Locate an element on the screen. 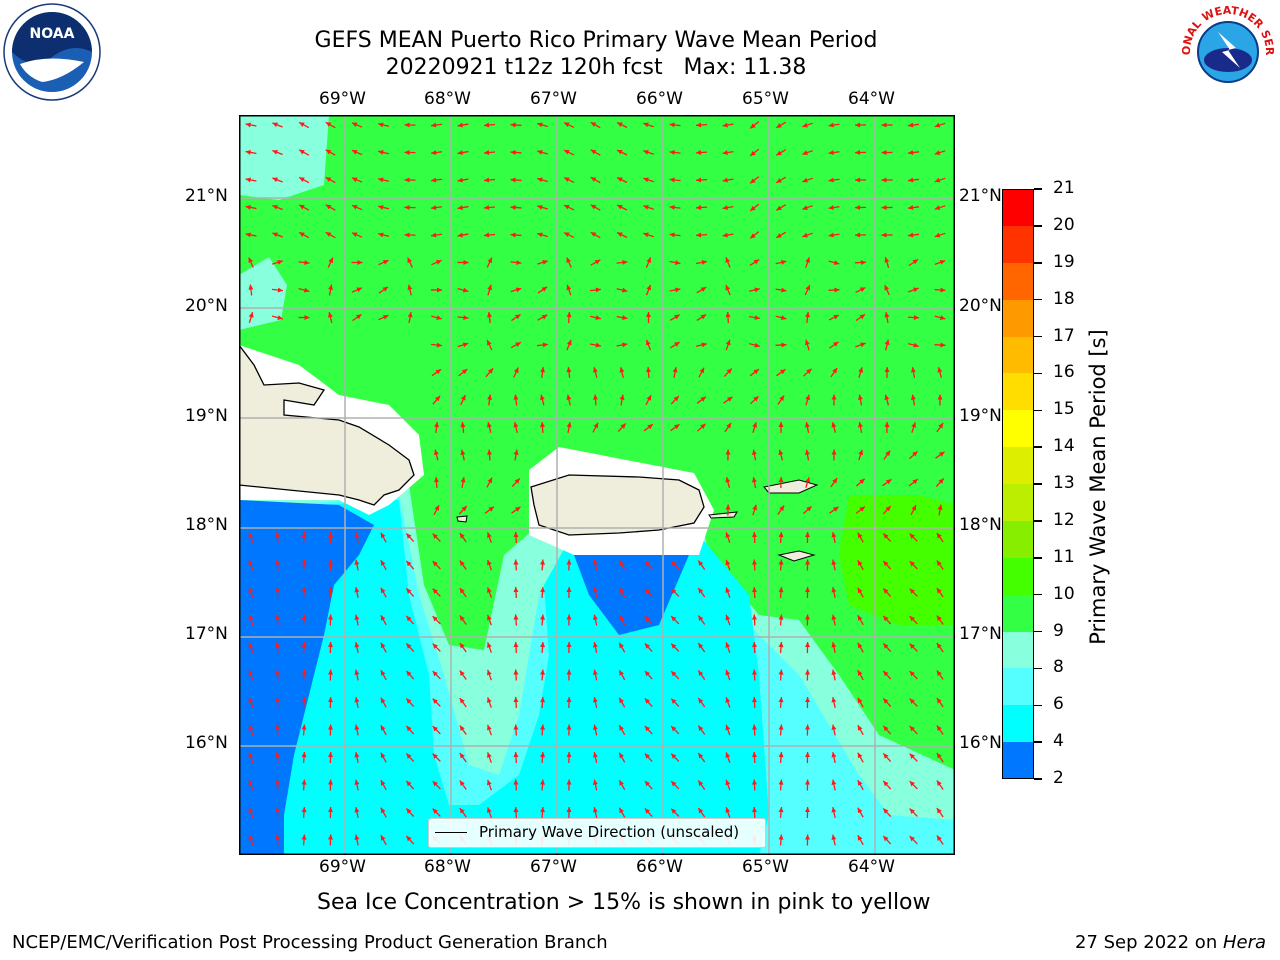 Image resolution: width=1280 pixels, height=960 pixels. legend-line is located at coordinates (451, 832).